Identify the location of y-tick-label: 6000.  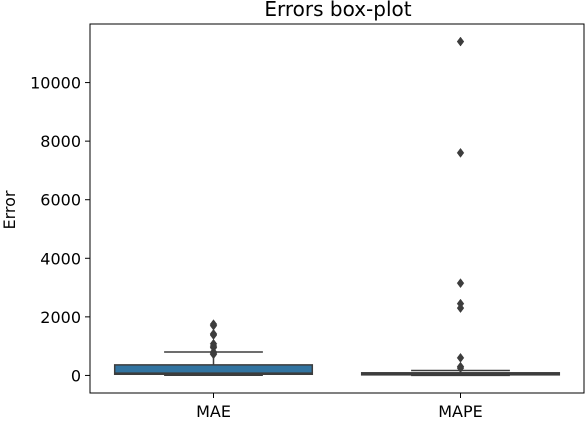
(60, 200).